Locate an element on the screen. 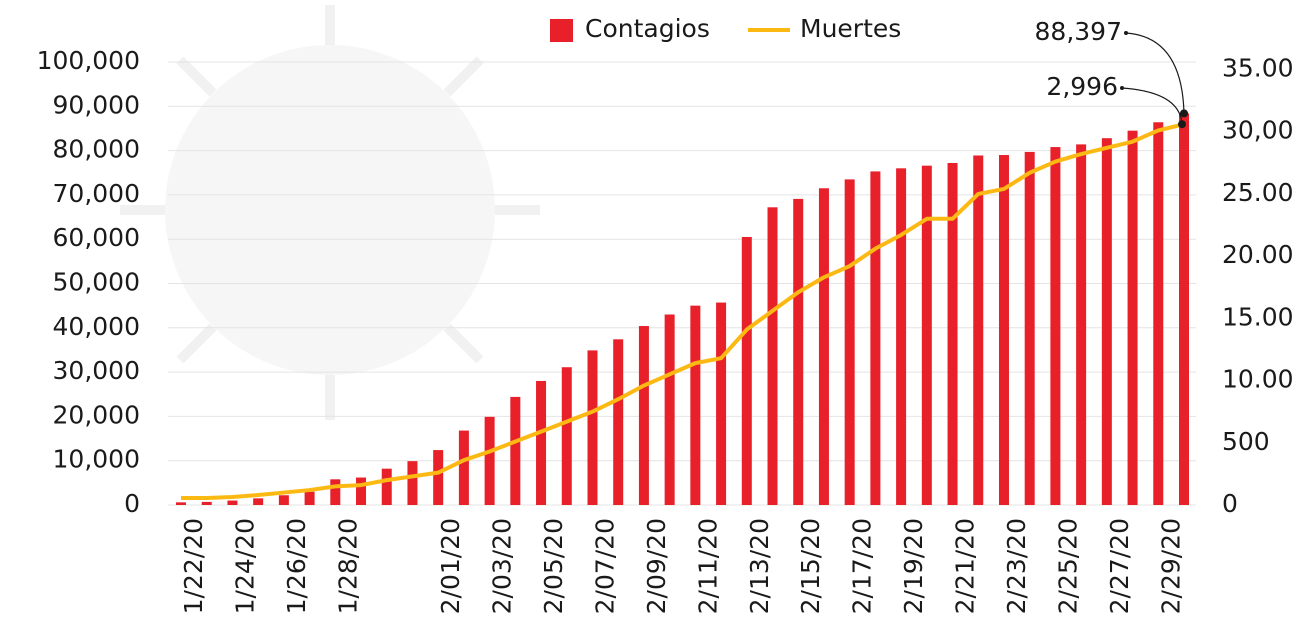  x-tick-label: 2/29/20 is located at coordinates (1170, 566).